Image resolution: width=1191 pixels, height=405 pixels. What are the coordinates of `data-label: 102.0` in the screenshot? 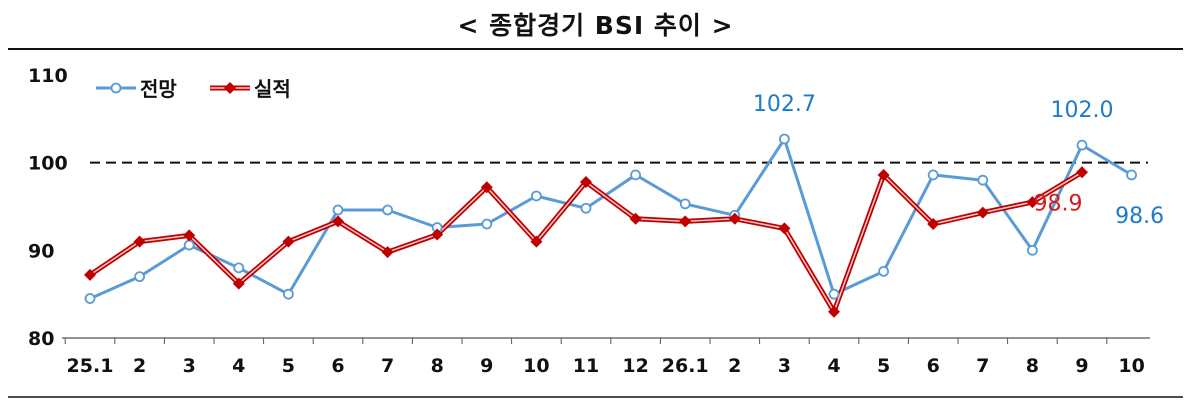 It's located at (1082, 110).